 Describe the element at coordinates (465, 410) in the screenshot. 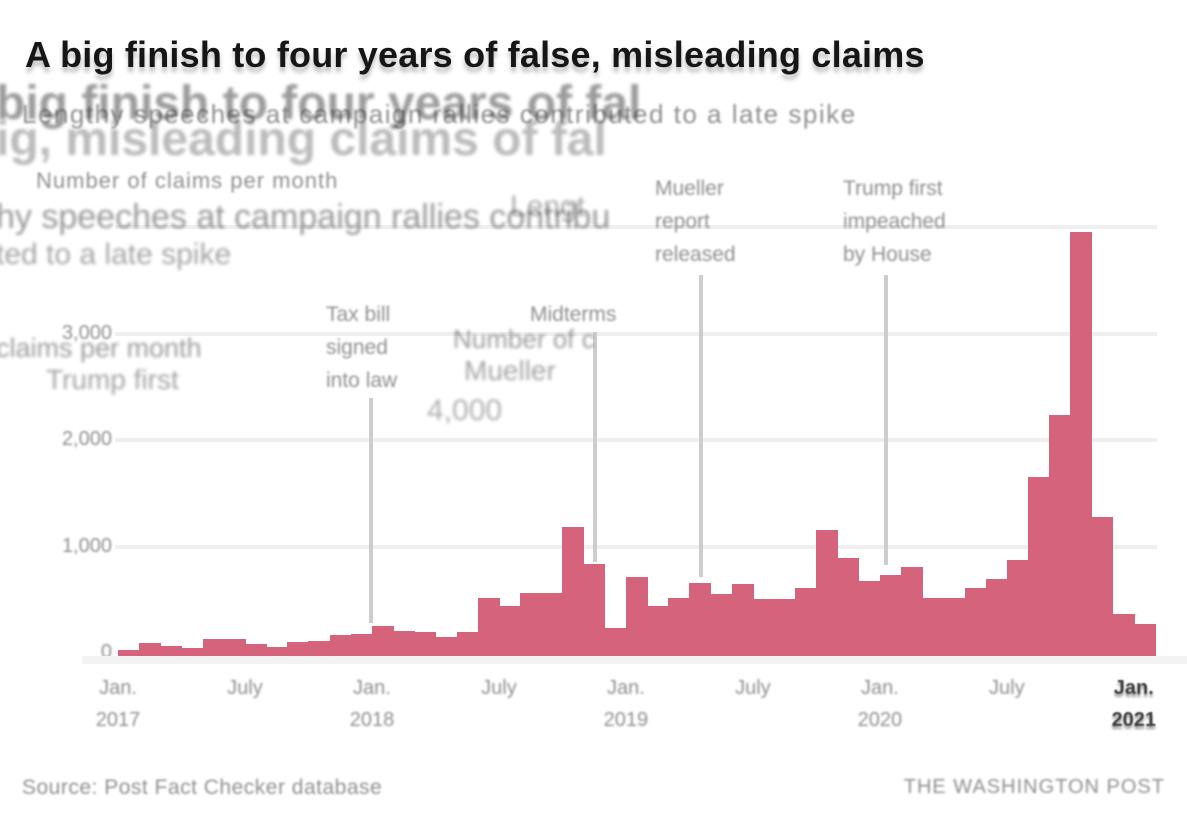

I see `ghost-text: 4,000` at that location.